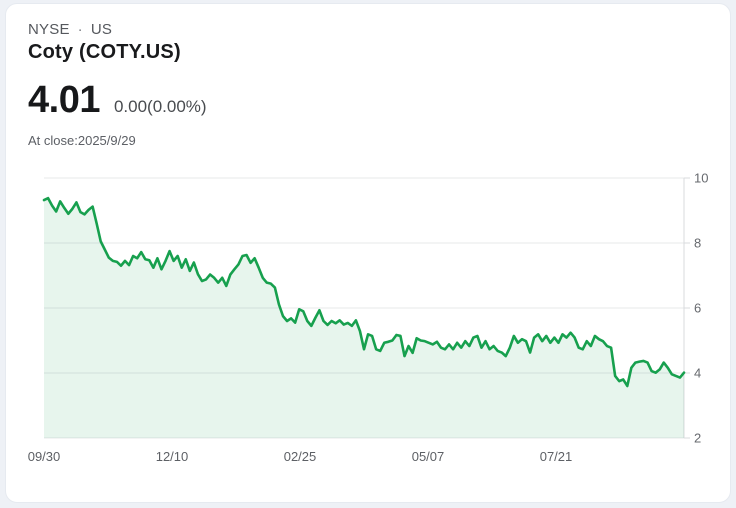 The height and width of the screenshot is (508, 736). Describe the element at coordinates (697, 438) in the screenshot. I see `y-tick-label: 2` at that location.